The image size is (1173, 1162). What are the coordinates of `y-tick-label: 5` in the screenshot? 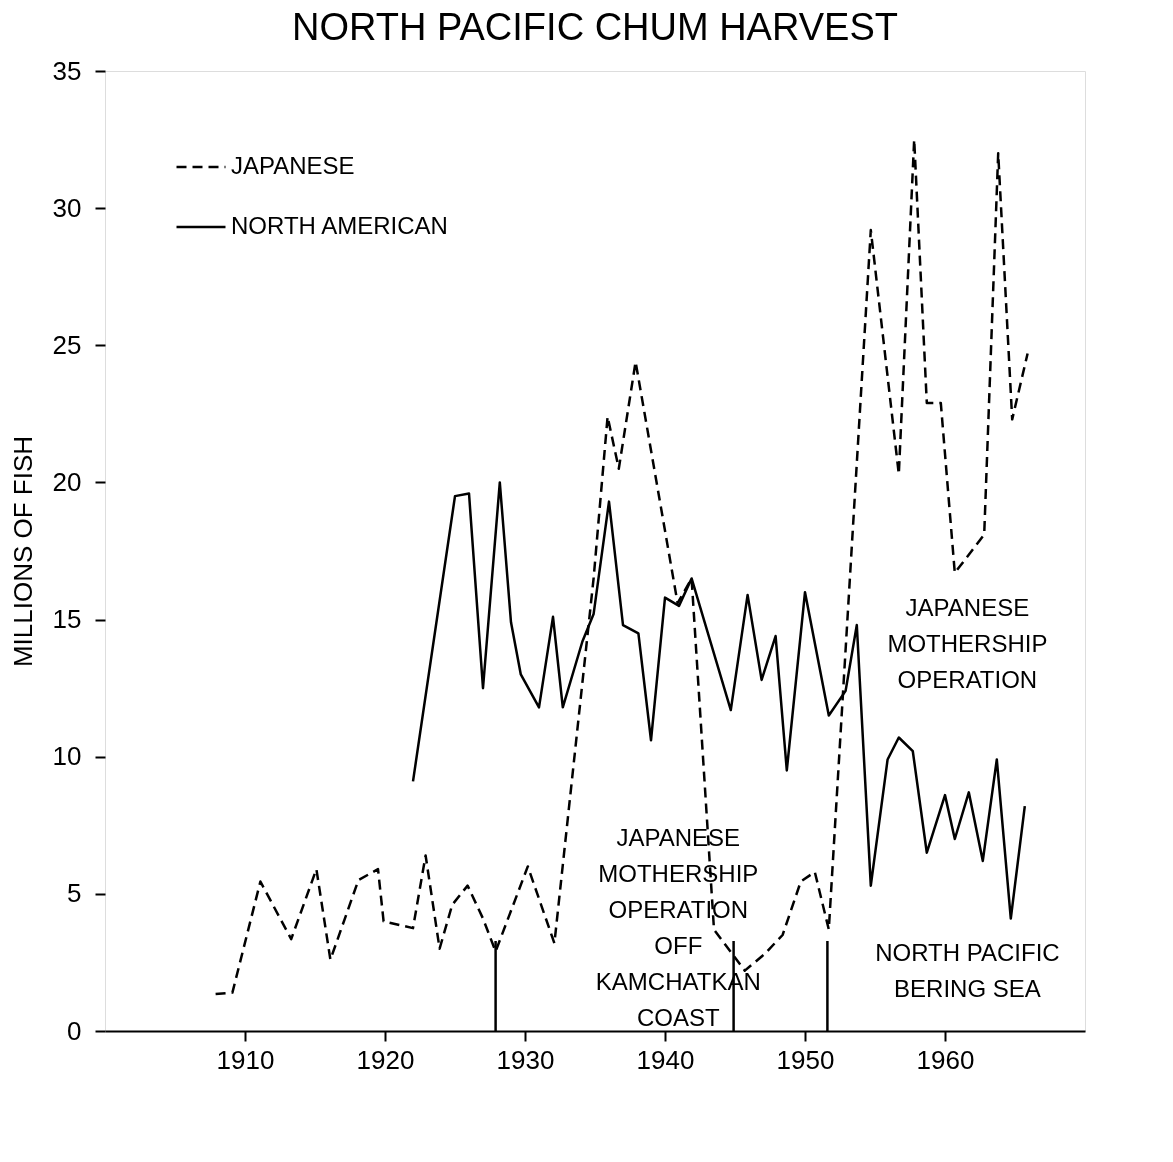 It's located at (74, 893).